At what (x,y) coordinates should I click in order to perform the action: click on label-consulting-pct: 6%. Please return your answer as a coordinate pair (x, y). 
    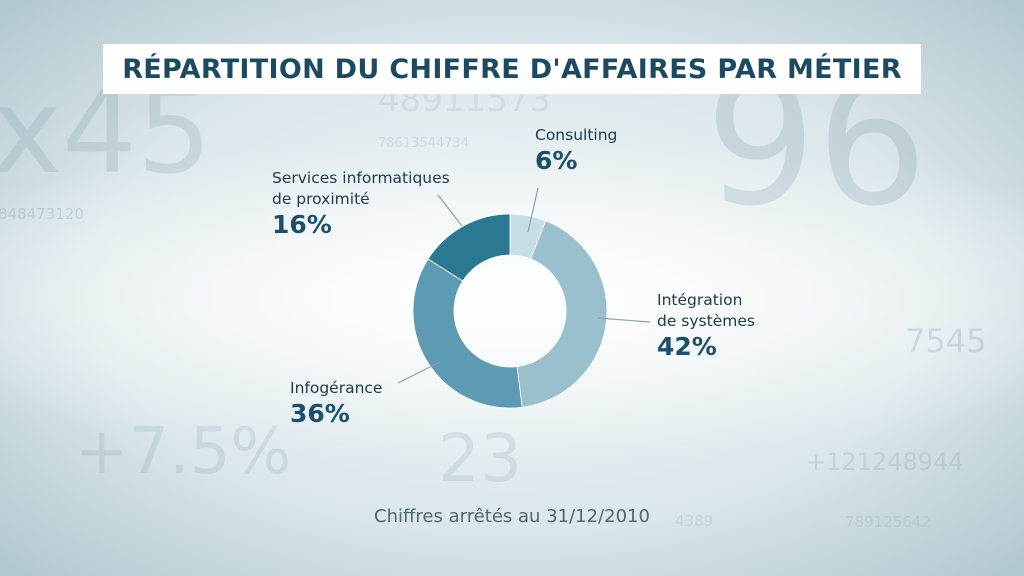
    Looking at the image, I should click on (556, 160).